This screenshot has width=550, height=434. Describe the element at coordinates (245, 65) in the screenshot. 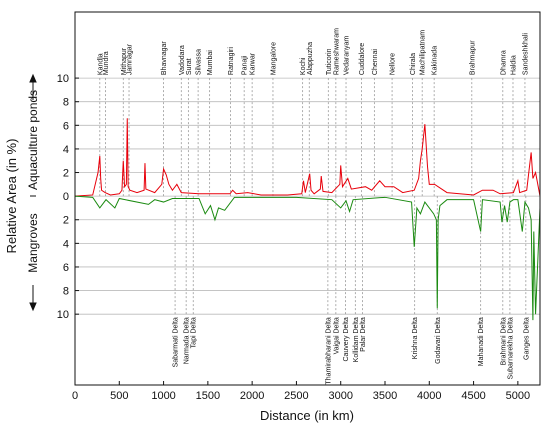

I see `place-label: Panaji` at that location.